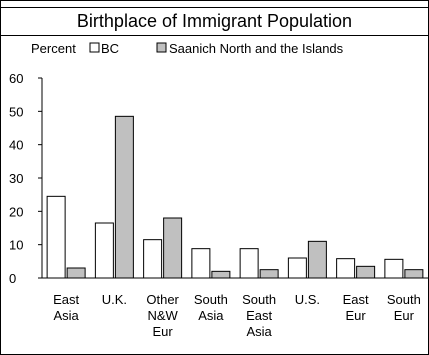 This screenshot has height=355, width=429. Describe the element at coordinates (12, 278) in the screenshot. I see `y-tick-label: 0` at that location.